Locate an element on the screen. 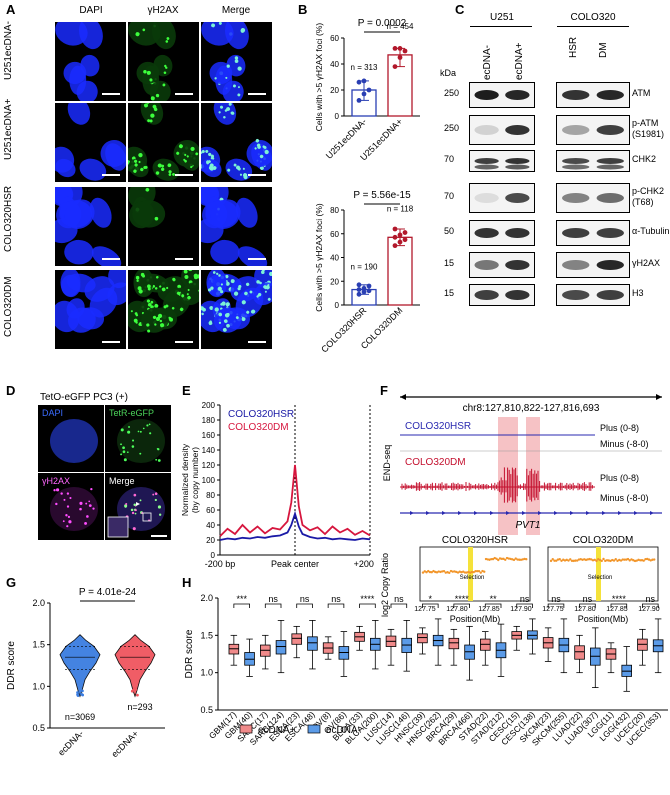 The image size is (670, 795). y-tick-label: 1.0 is located at coordinates (38, 686).